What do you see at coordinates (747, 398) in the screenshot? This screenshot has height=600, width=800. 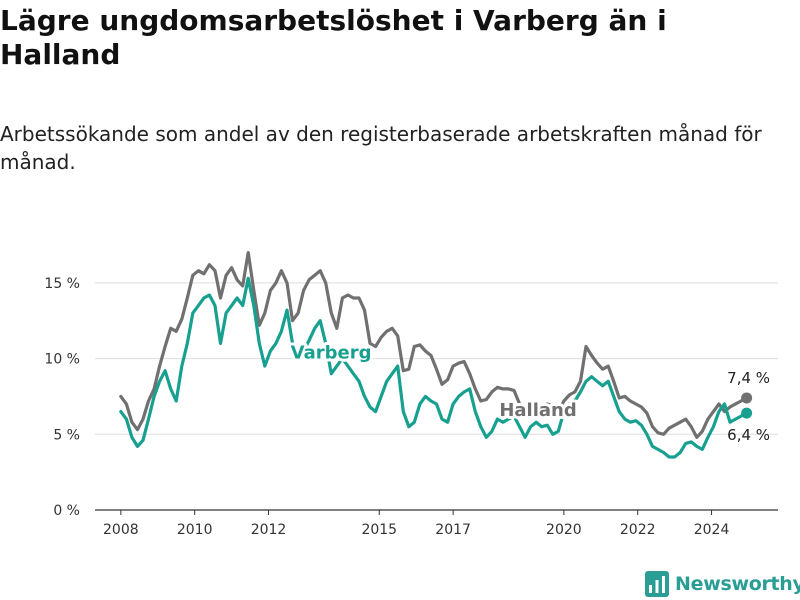 I see `series-endpoint-halland` at bounding box center [747, 398].